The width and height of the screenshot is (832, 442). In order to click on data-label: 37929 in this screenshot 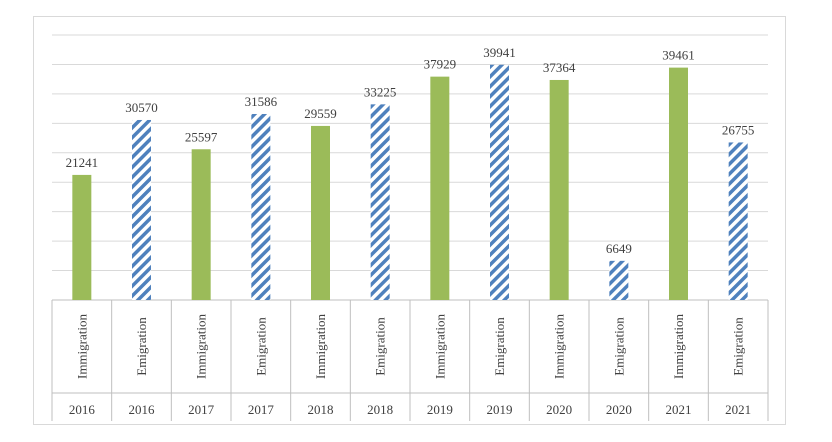, I will do `click(440, 64)`.